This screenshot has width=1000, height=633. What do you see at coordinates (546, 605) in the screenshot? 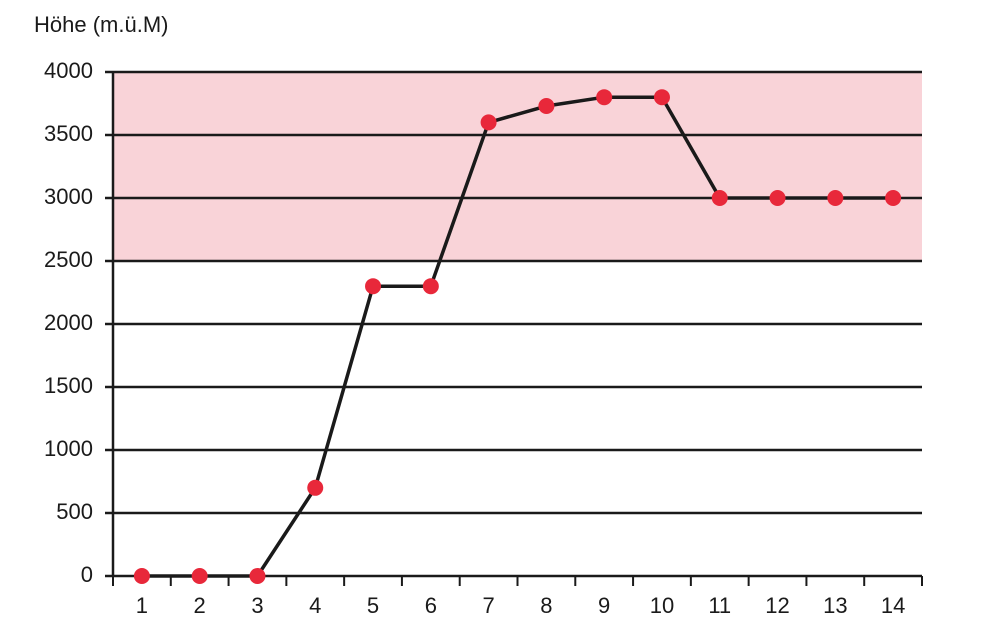
I see `x-tick-label: 8` at bounding box center [546, 605].